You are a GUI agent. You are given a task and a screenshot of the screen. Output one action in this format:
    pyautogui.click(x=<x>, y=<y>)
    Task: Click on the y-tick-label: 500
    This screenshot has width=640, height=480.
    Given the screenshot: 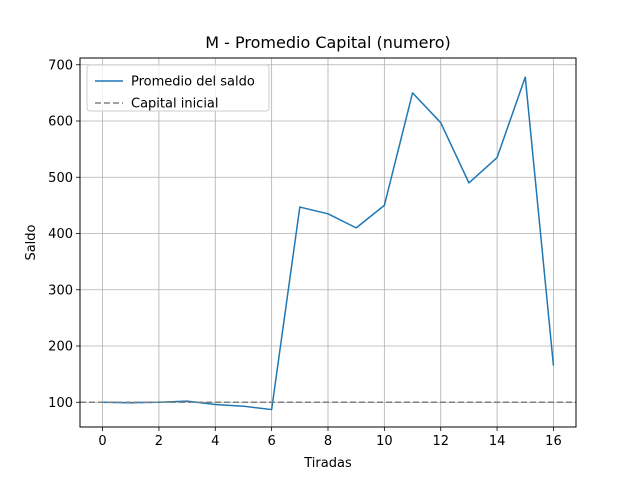 What is the action you would take?
    pyautogui.click(x=60, y=178)
    